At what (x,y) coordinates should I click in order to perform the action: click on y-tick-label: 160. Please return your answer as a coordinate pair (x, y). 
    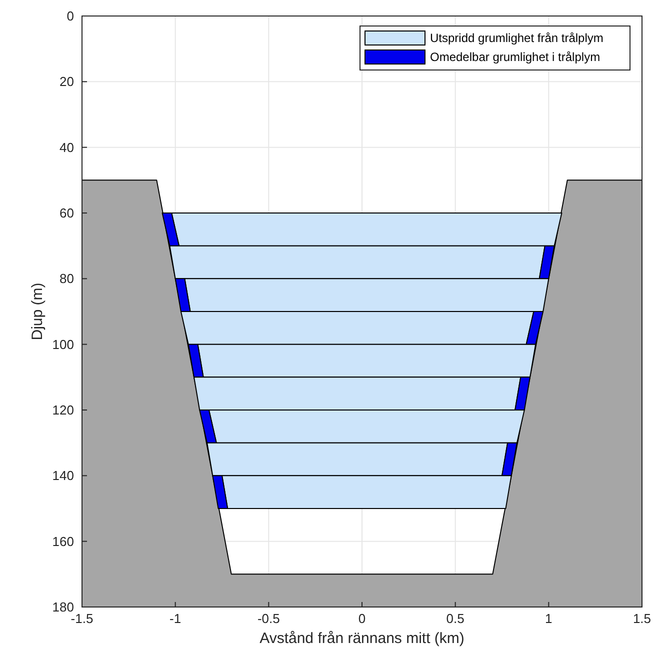
    Looking at the image, I should click on (63, 541).